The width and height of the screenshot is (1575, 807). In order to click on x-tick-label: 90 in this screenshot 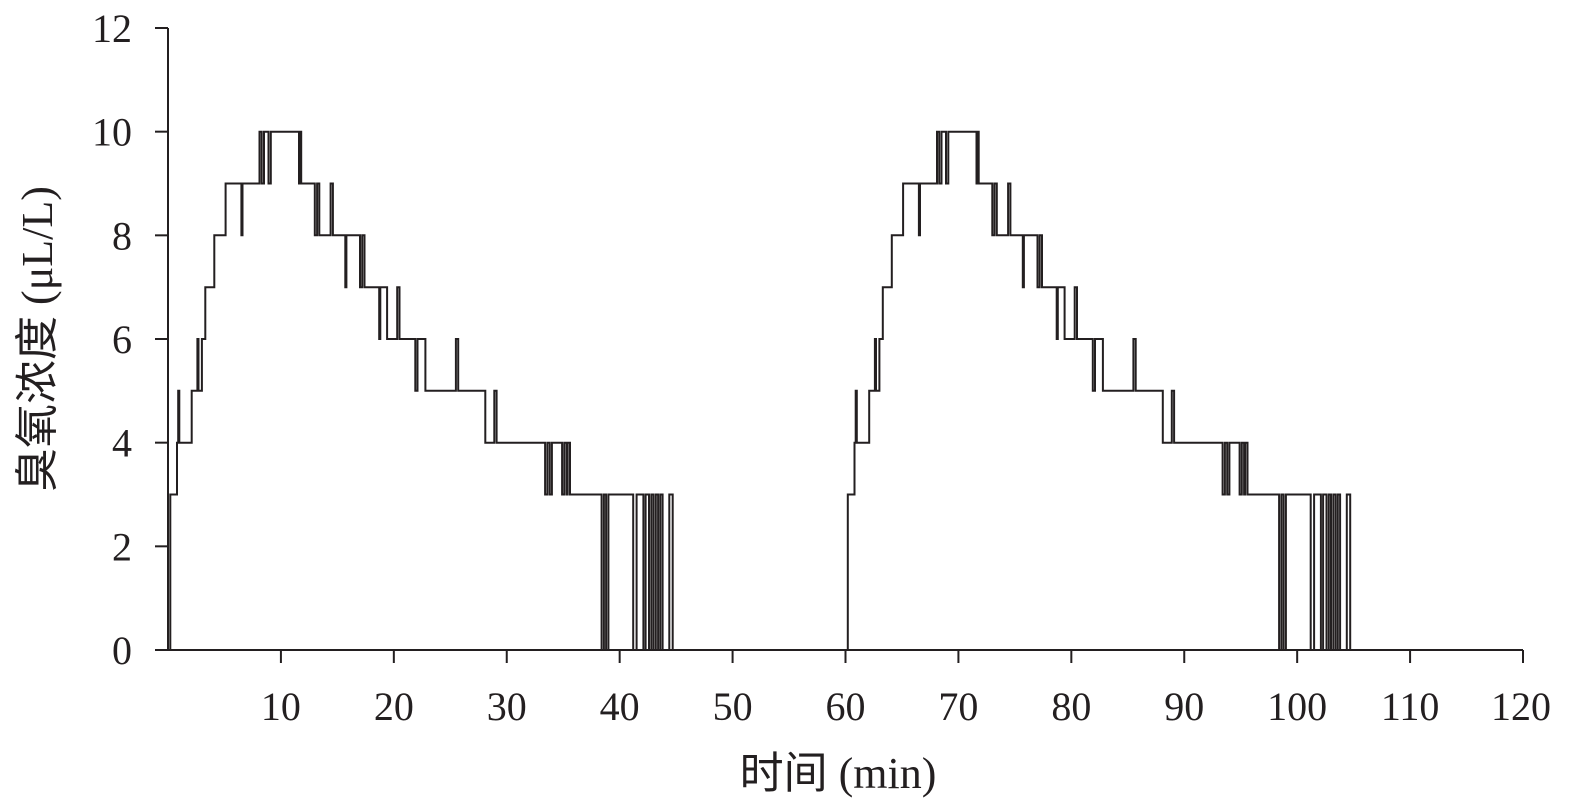, I will do `click(1184, 706)`.